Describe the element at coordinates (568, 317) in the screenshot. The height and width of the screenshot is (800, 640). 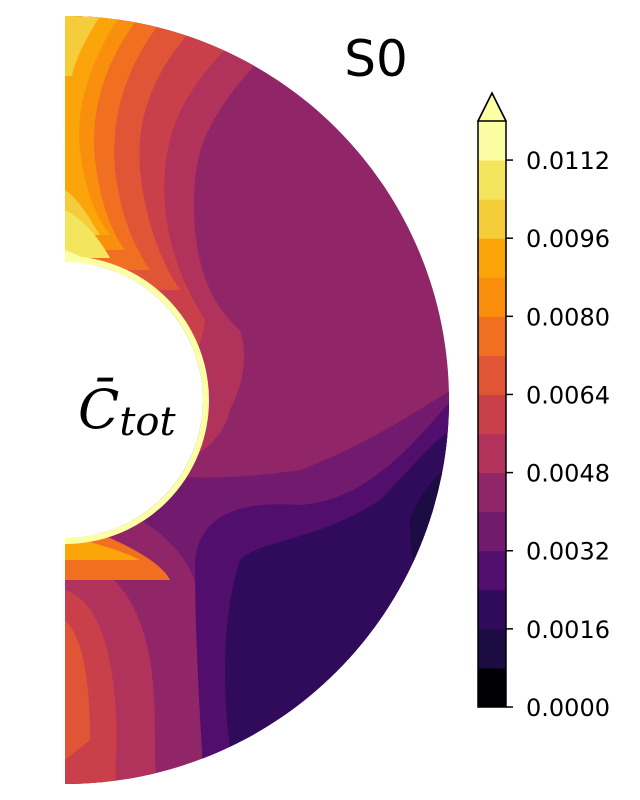
I see `colorbar-tick-label: 0.0080` at that location.